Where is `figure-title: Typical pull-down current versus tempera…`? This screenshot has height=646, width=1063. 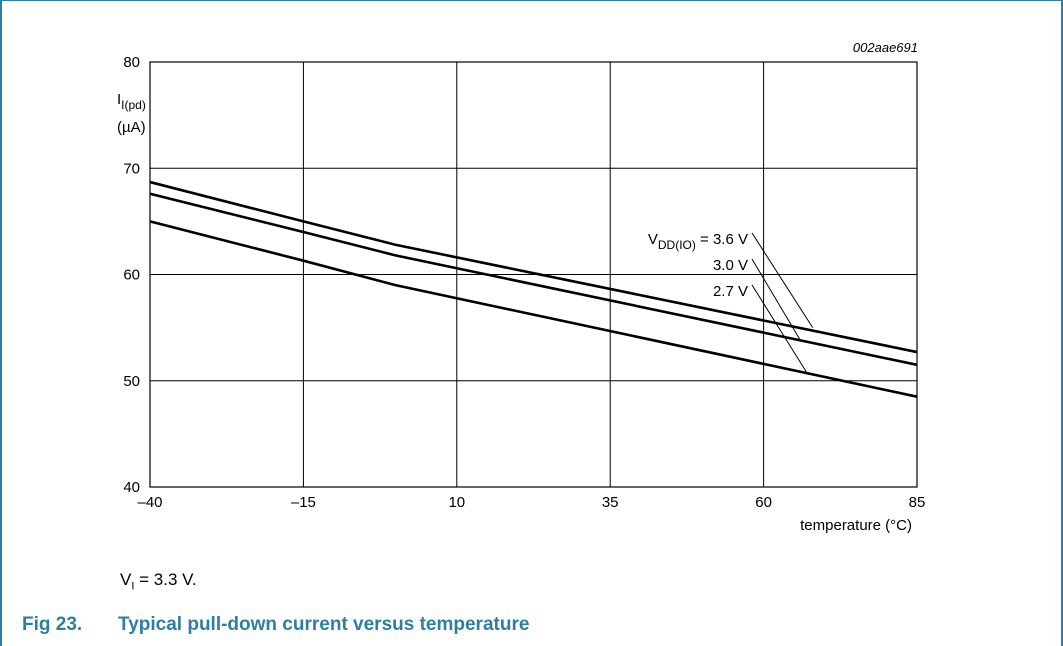
figure-title: Typical pull-down current versus tempera… is located at coordinates (324, 624).